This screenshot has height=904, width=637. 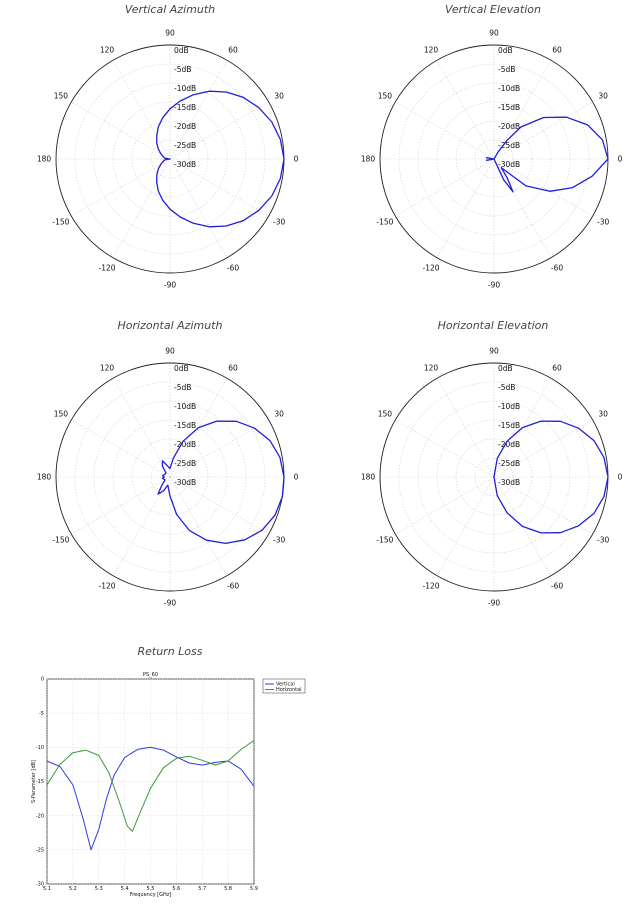 I want to click on x-tick-label: 5.4, so click(x=125, y=889).